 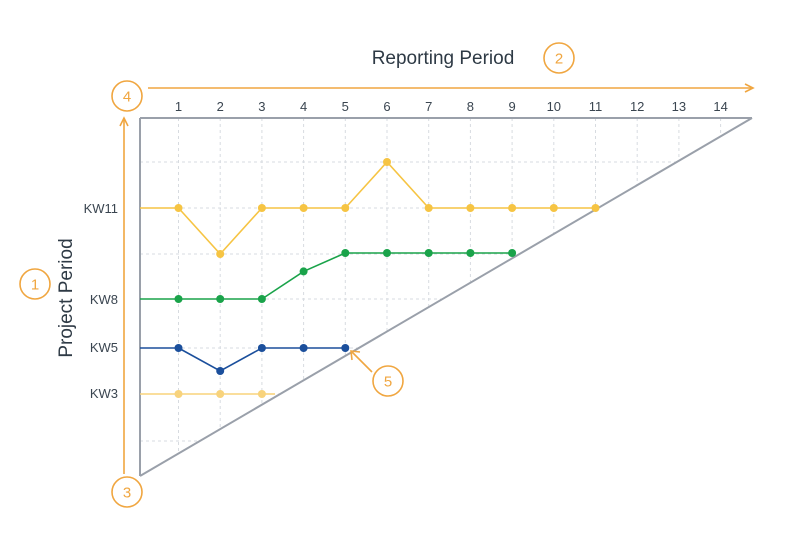 I want to click on marker-4: 4, so click(x=127, y=96).